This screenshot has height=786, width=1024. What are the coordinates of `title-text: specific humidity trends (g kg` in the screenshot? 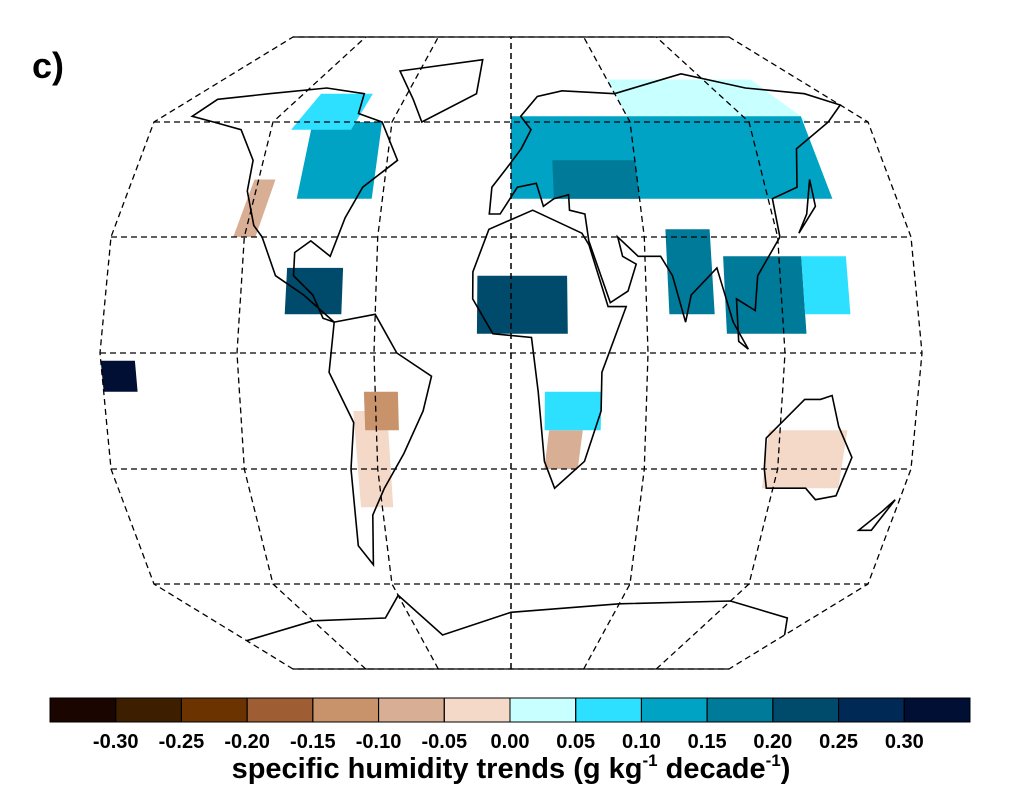 It's located at (437, 769).